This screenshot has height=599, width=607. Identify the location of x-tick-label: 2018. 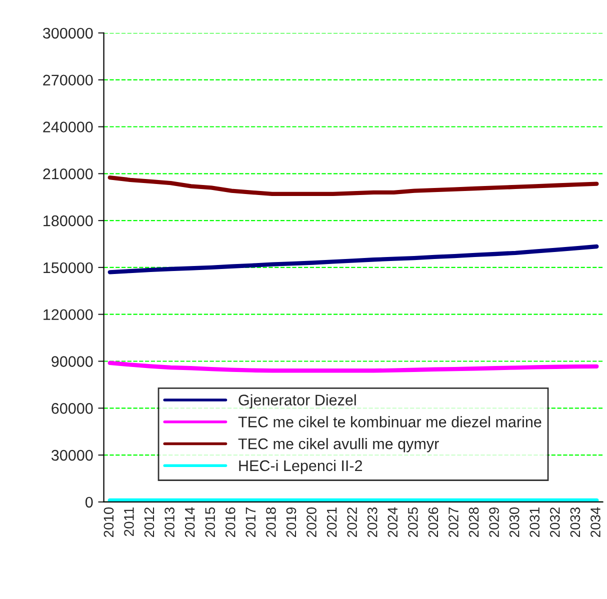
(271, 522).